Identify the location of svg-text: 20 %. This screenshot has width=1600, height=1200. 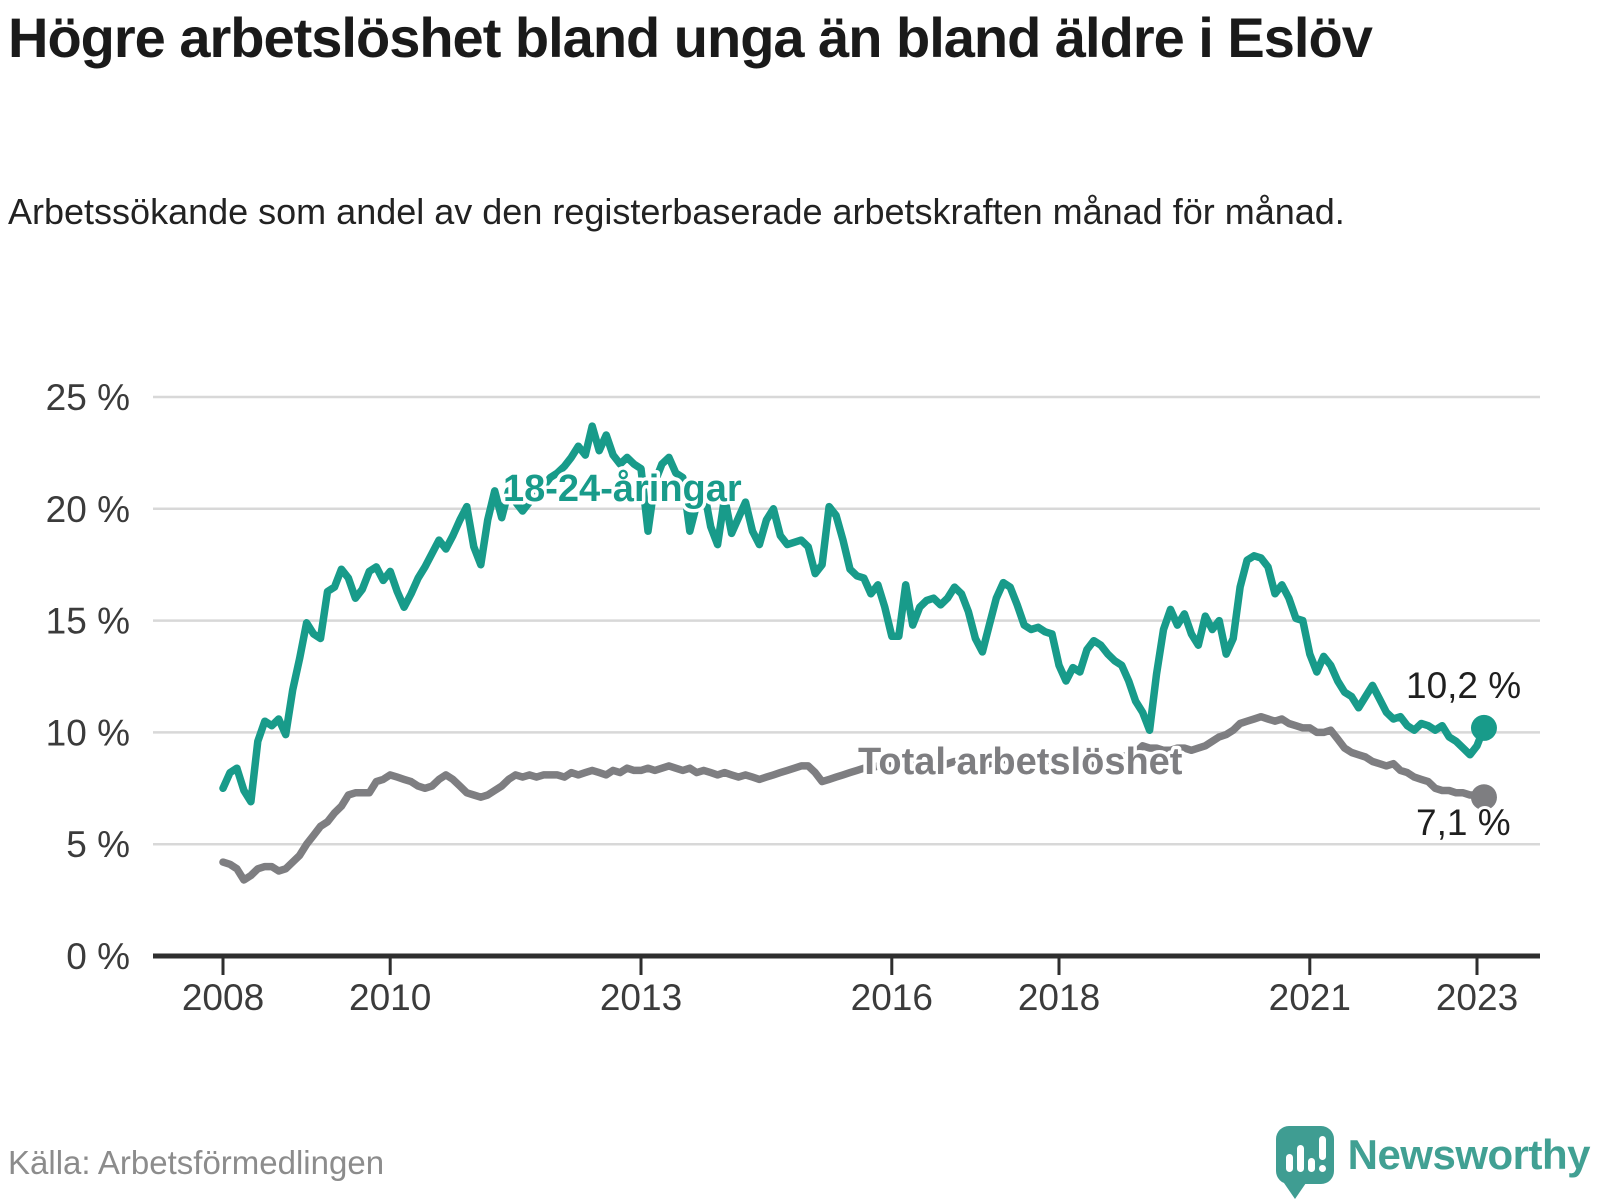
(88, 509).